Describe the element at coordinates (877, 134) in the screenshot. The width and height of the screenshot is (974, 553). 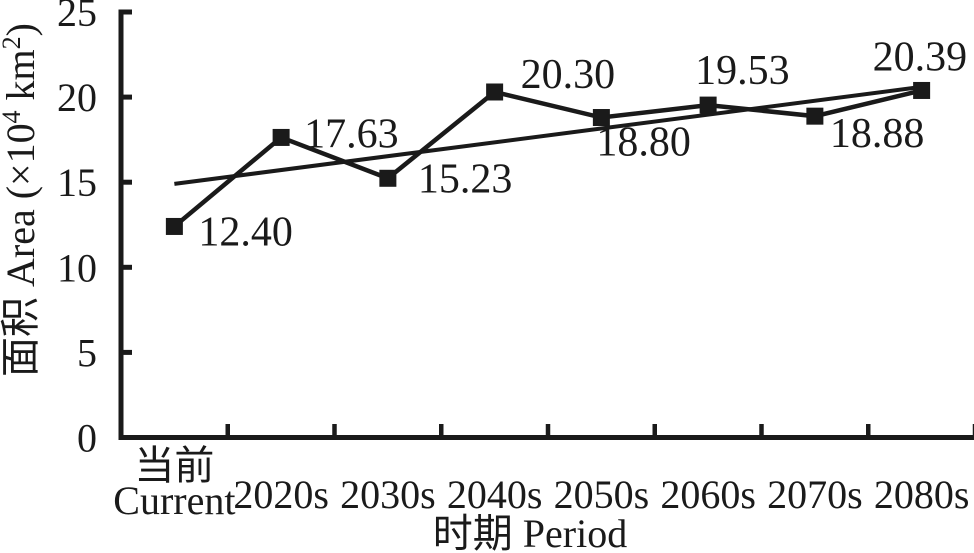
I see `data-point-label: 18.88` at that location.